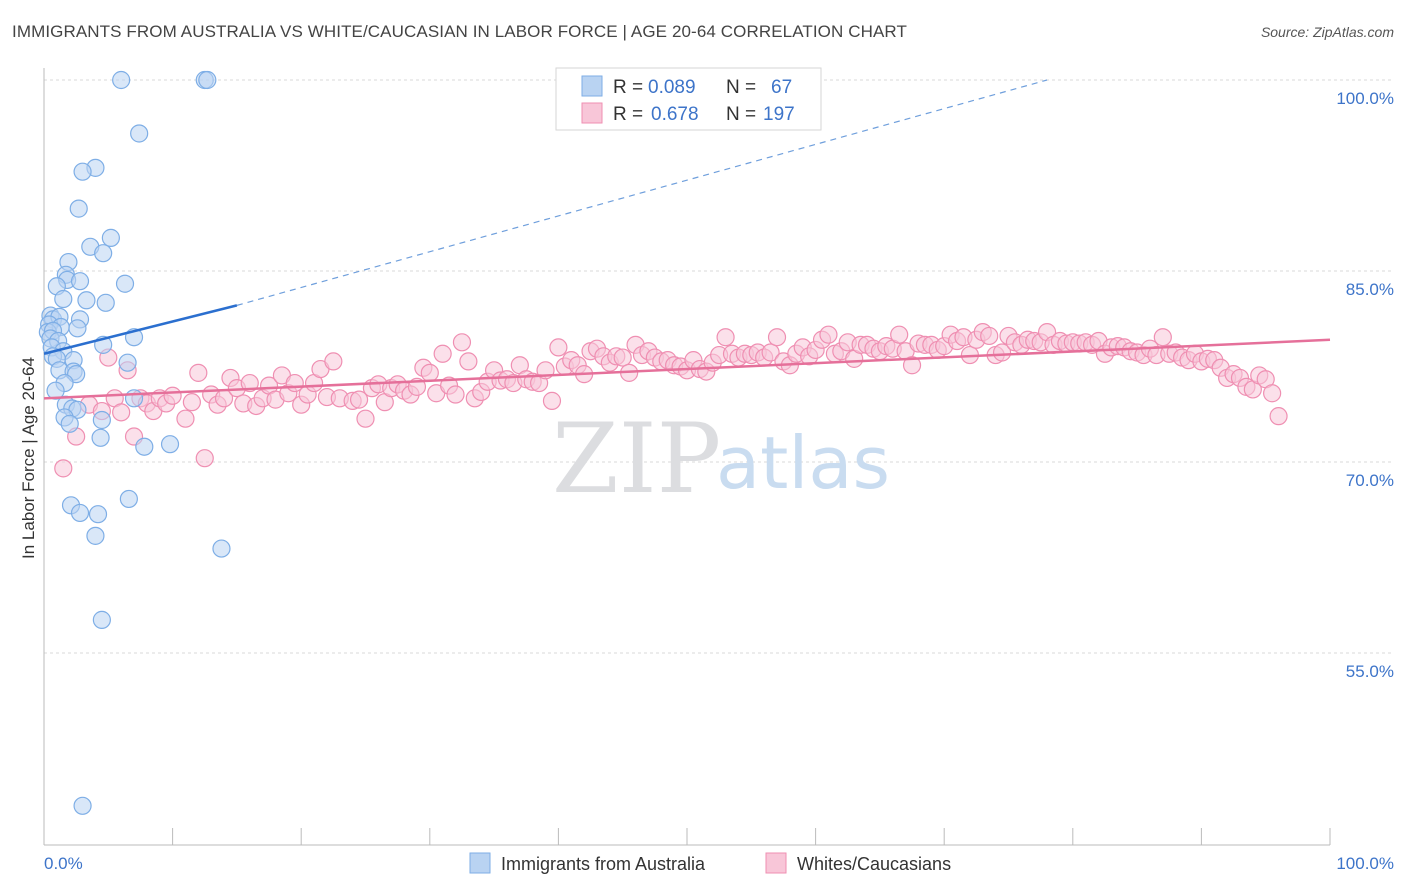 This screenshot has height=892, width=1406. What do you see at coordinates (779, 114) in the screenshot?
I see `legend-n-value-2: 197` at bounding box center [779, 114].